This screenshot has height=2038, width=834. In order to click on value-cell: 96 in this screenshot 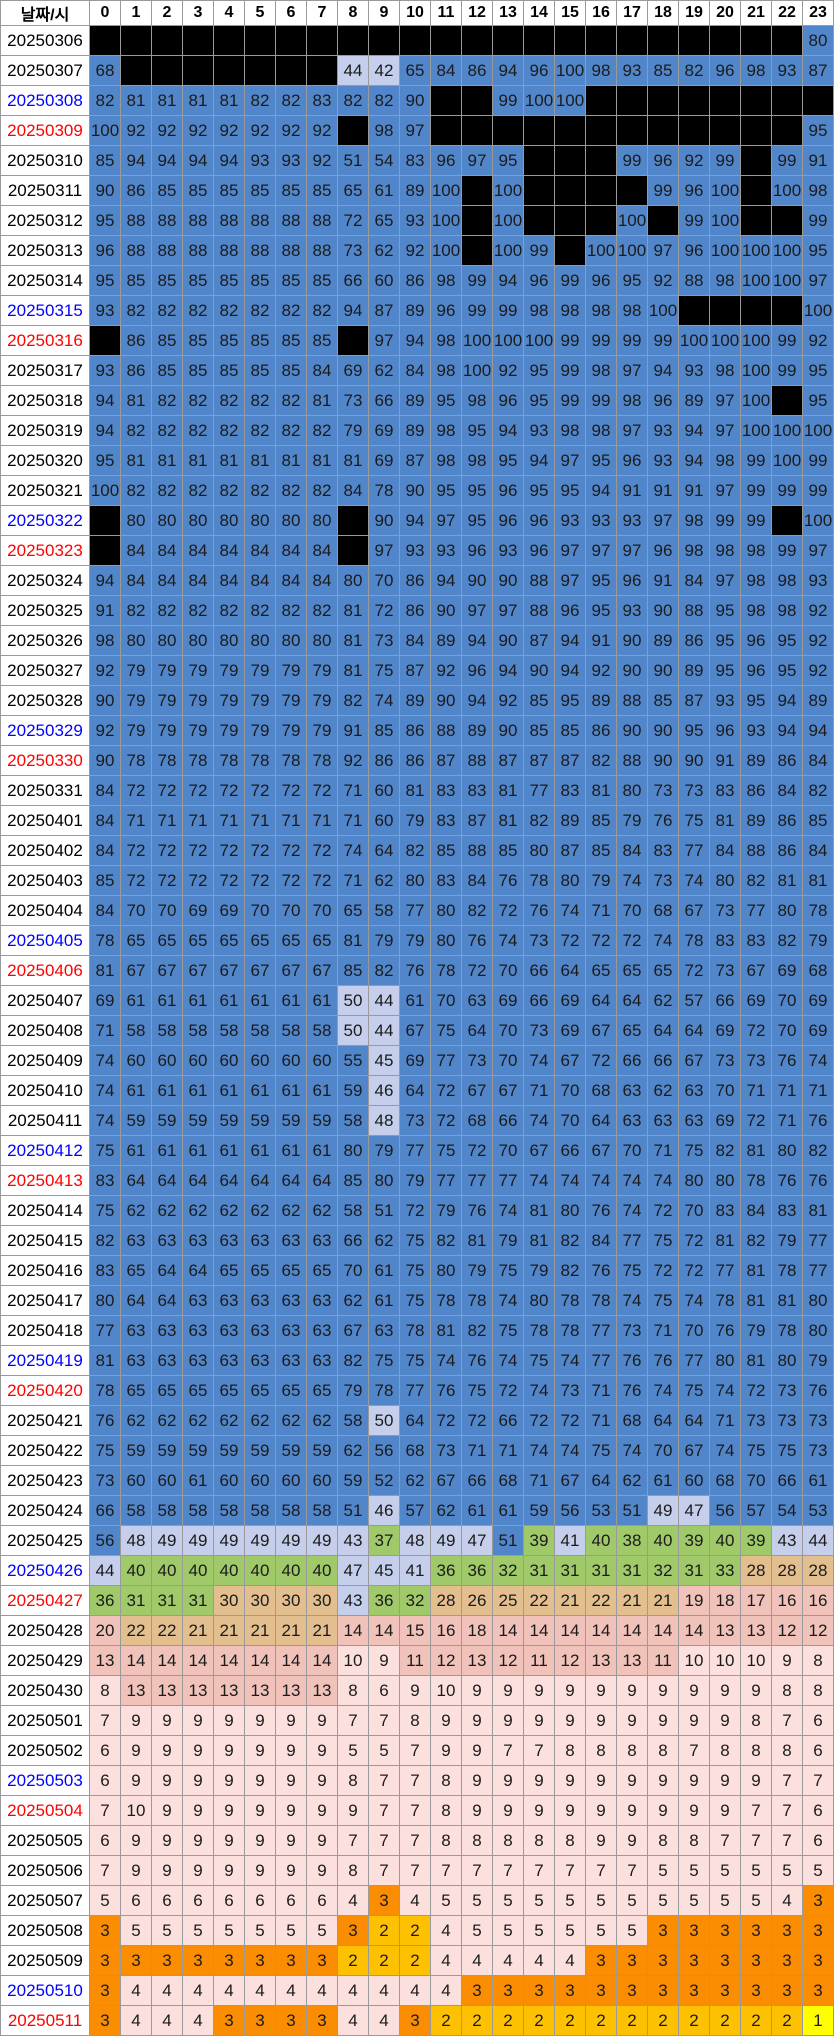, I will do `click(663, 400)`.